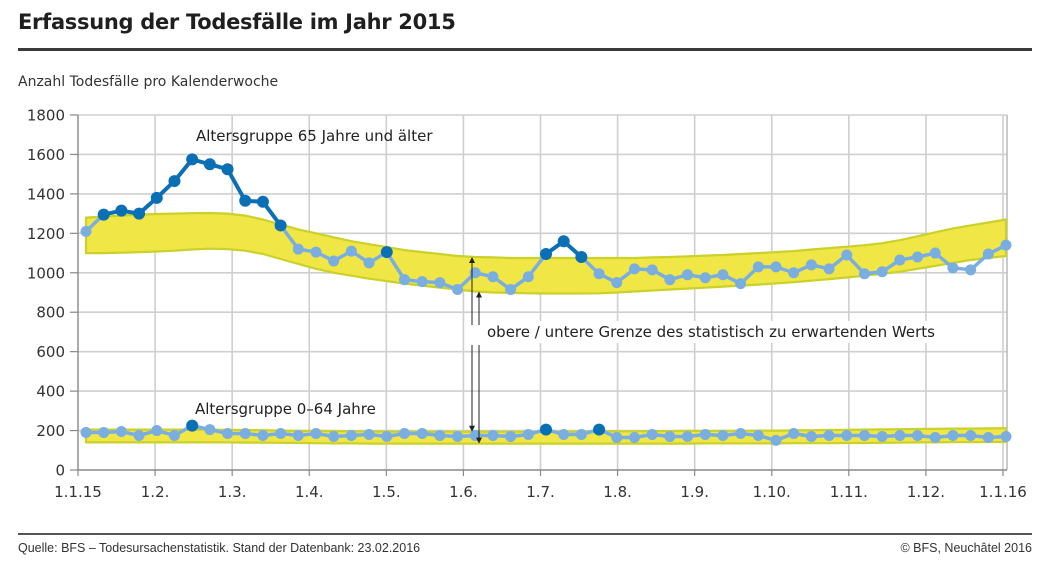  Describe the element at coordinates (309, 492) in the screenshot. I see `x-tick-label: 1.4.` at that location.